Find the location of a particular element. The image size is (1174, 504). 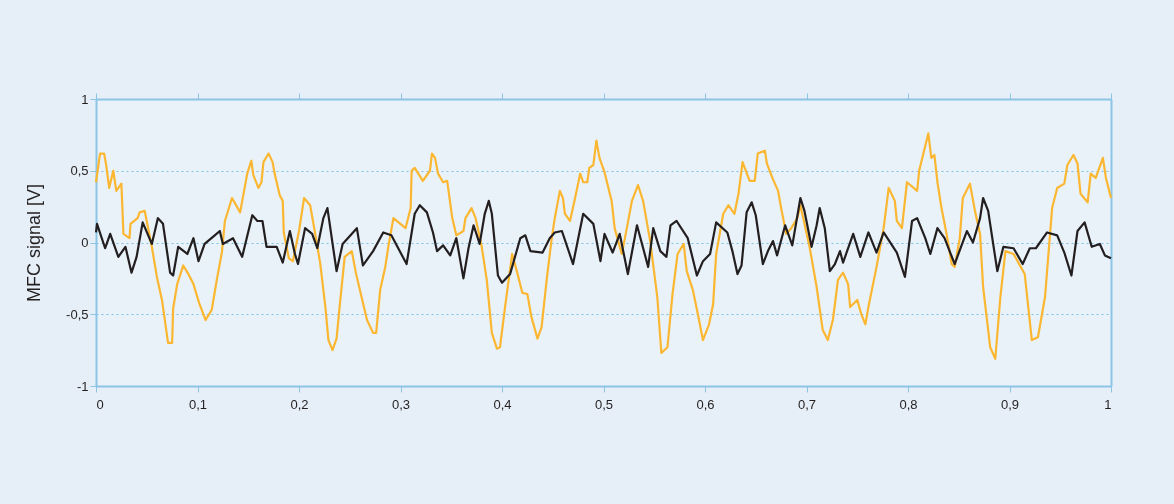

x-tick-label: 0,7 is located at coordinates (807, 404).